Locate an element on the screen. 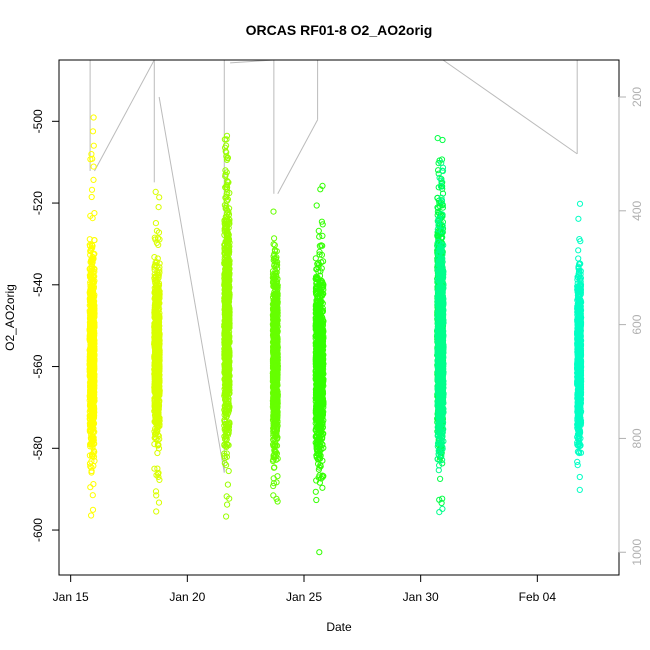 The width and height of the screenshot is (650, 650). chart-title: ORCAS RF01-8 O2_AO2orig is located at coordinates (339, 30).